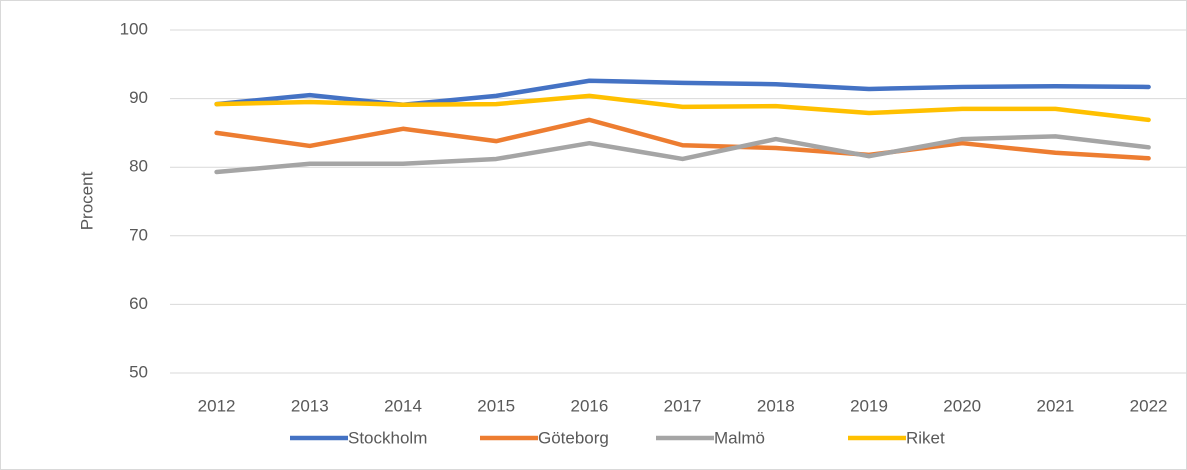 The image size is (1187, 470). What do you see at coordinates (138, 166) in the screenshot?
I see `y-tick-label: 80` at bounding box center [138, 166].